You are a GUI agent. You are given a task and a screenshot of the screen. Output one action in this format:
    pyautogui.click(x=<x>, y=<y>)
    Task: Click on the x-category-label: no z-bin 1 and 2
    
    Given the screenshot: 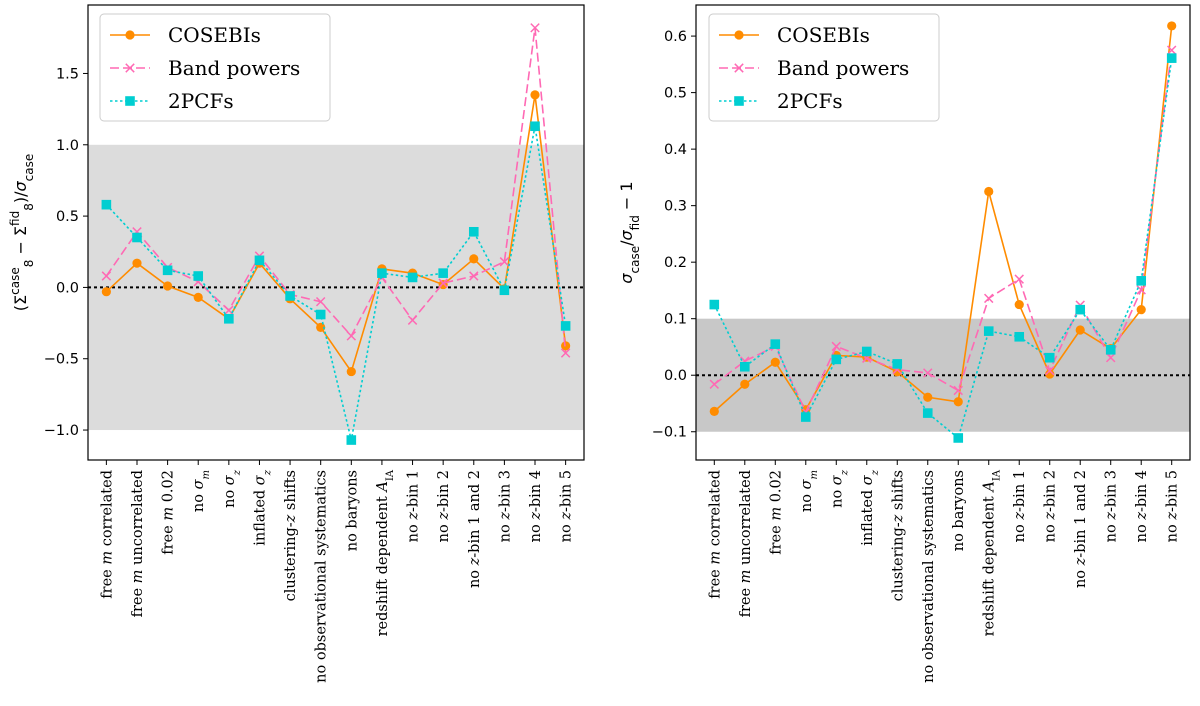 What is the action you would take?
    pyautogui.click(x=475, y=529)
    